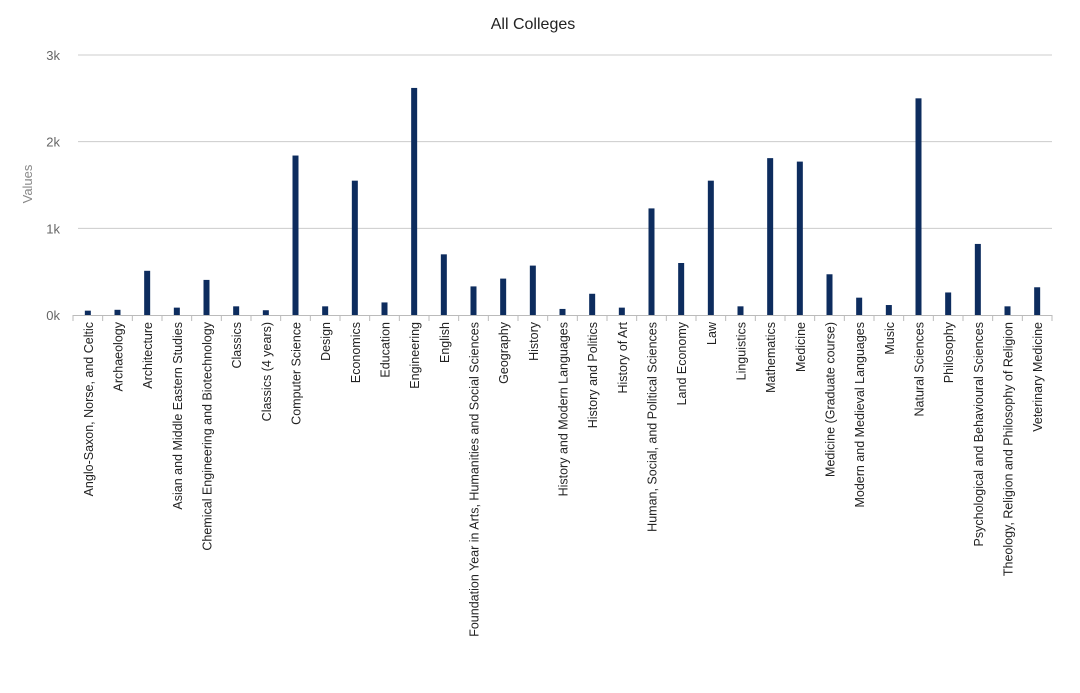 The image size is (1080, 693). I want to click on x-tick-label: Engineering, so click(415, 355).